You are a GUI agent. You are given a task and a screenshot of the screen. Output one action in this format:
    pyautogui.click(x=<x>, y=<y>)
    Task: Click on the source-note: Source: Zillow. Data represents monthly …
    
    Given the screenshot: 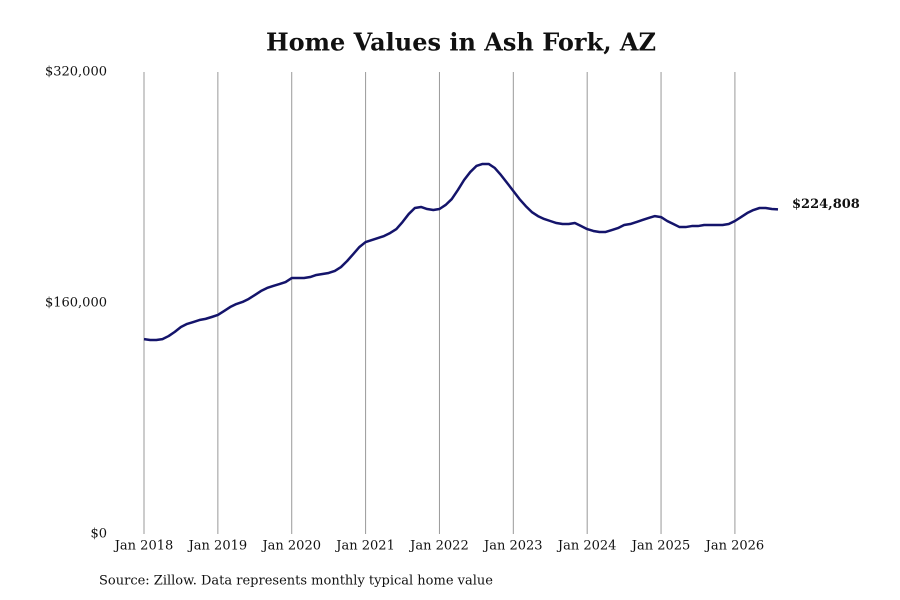 What is the action you would take?
    pyautogui.click(x=296, y=581)
    